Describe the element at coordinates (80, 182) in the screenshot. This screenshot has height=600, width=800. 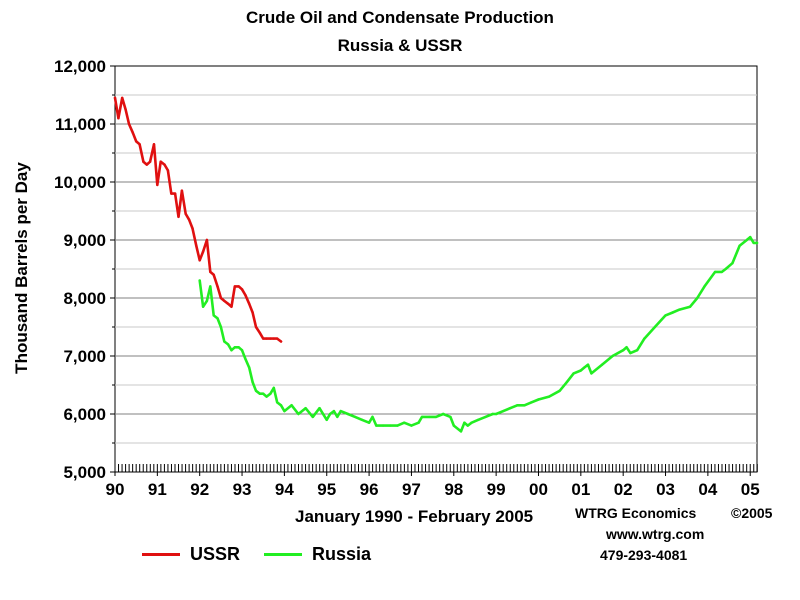
I see `y-tick-label: 10,000` at that location.